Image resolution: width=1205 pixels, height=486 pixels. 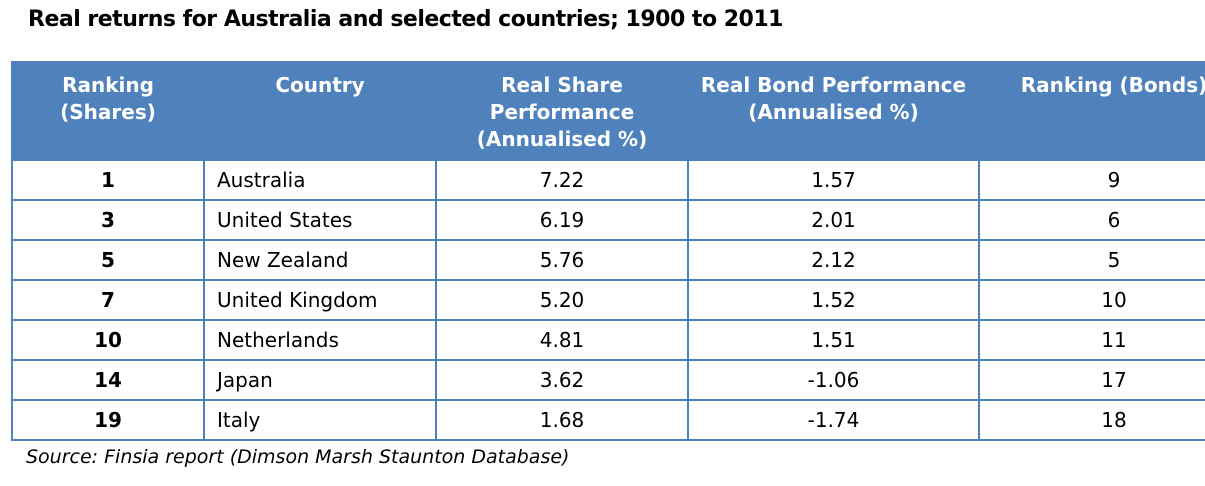 I want to click on cell-country: Netherlands, so click(x=320, y=340).